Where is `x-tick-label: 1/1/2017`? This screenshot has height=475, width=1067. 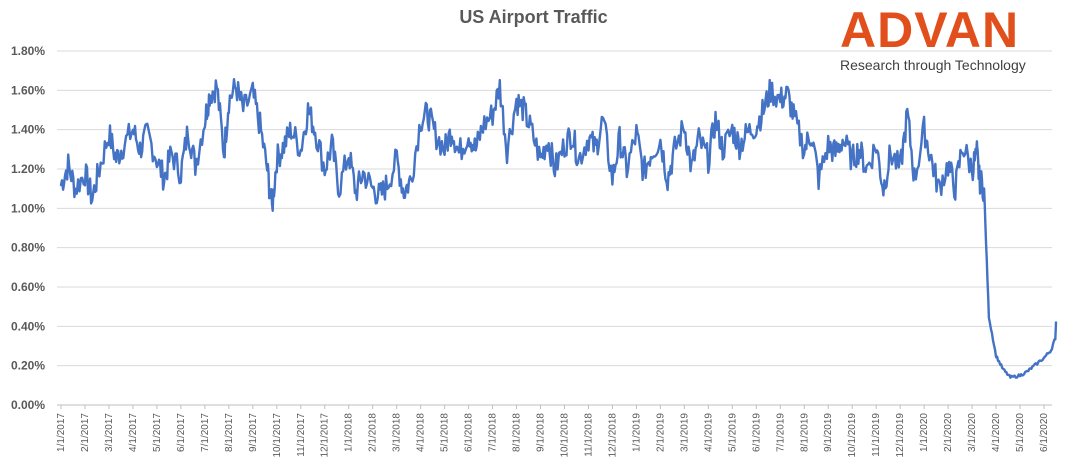 x-tick-label: 1/1/2017 is located at coordinates (61, 432).